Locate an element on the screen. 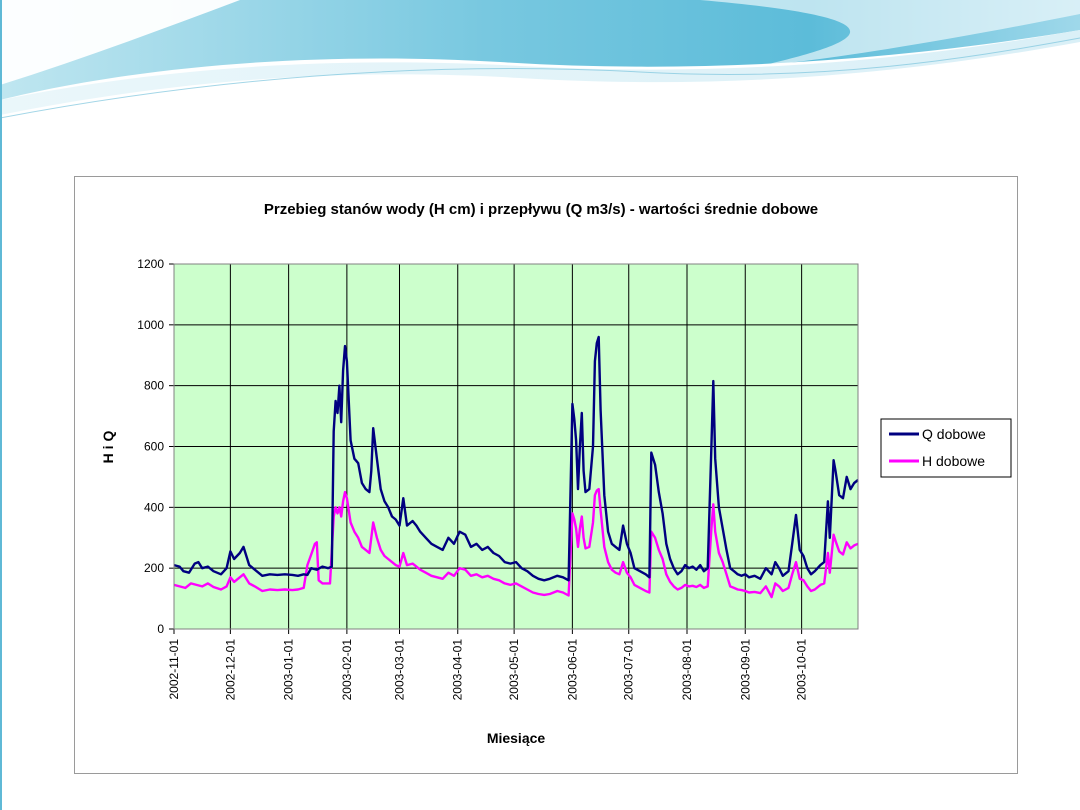  x-tick-label: 2003-06-01 is located at coordinates (572, 670).